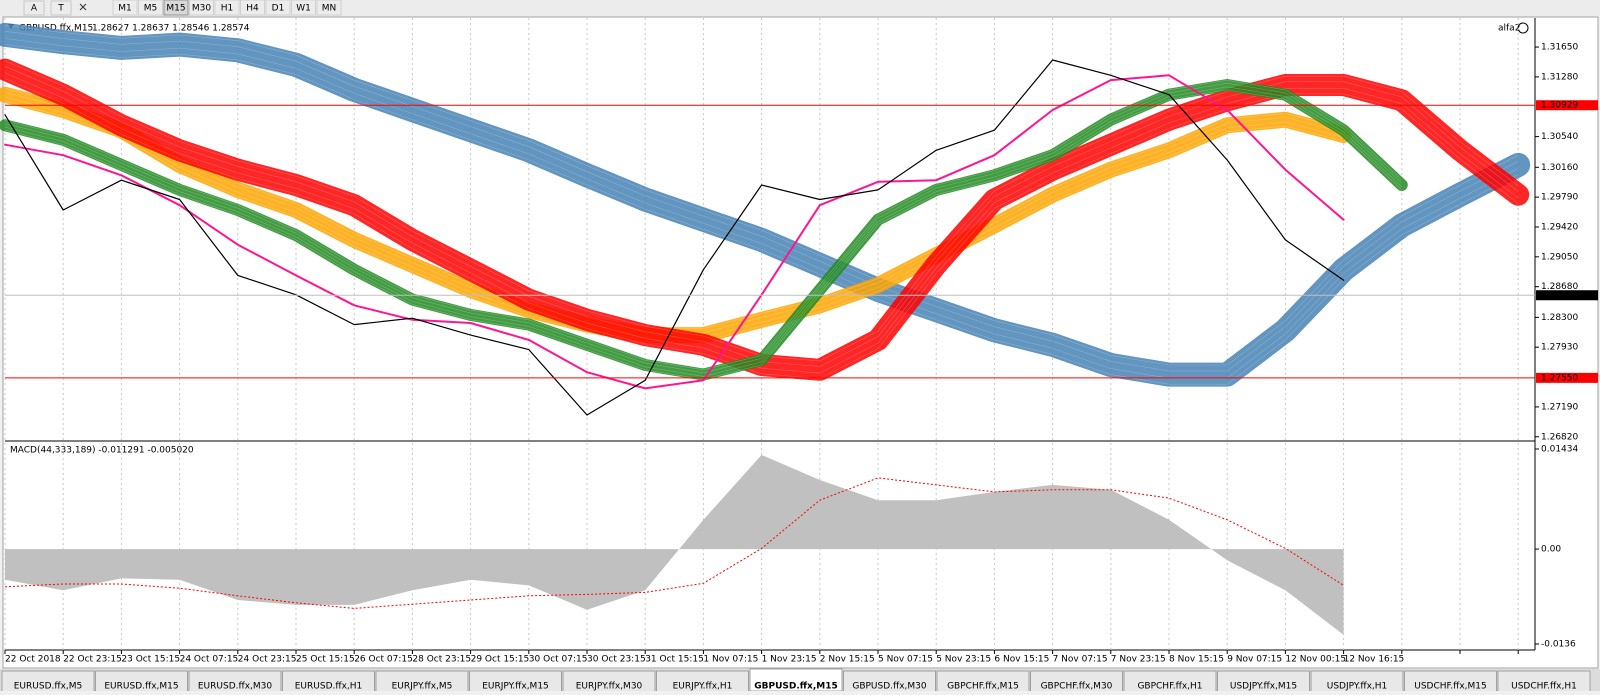  What do you see at coordinates (1559, 287) in the screenshot?
I see `y-tick-label: 1.28680` at bounding box center [1559, 287].